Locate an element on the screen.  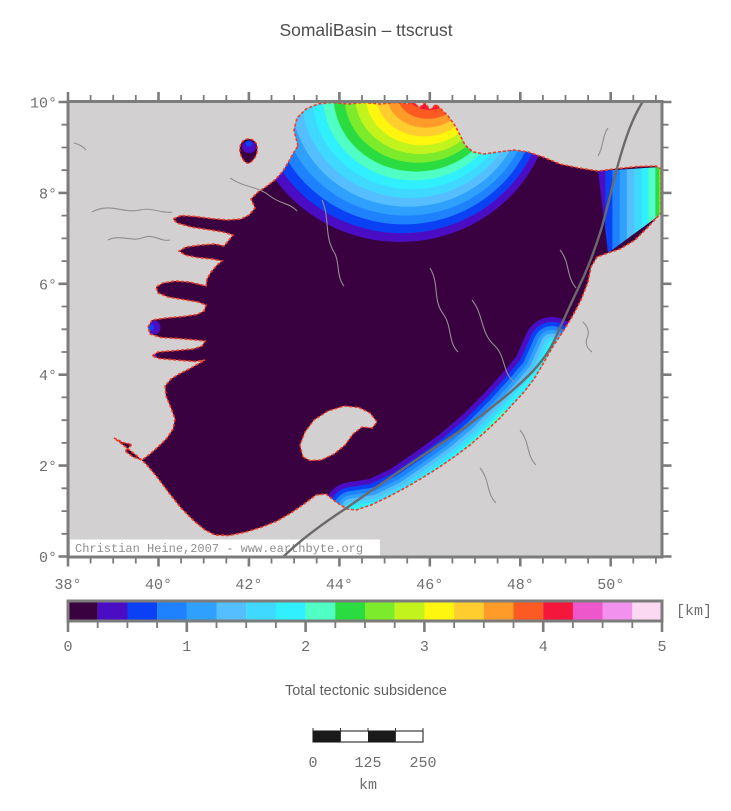
scalebar-top-ticks is located at coordinates (368, 729).